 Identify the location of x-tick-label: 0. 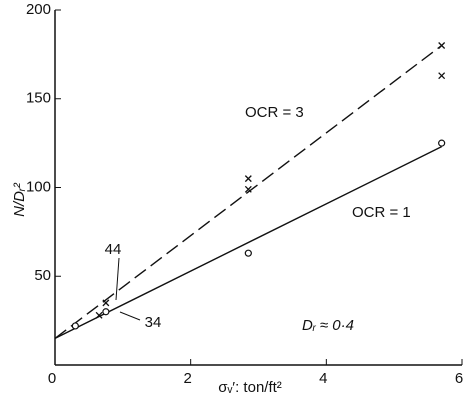
(52, 378).